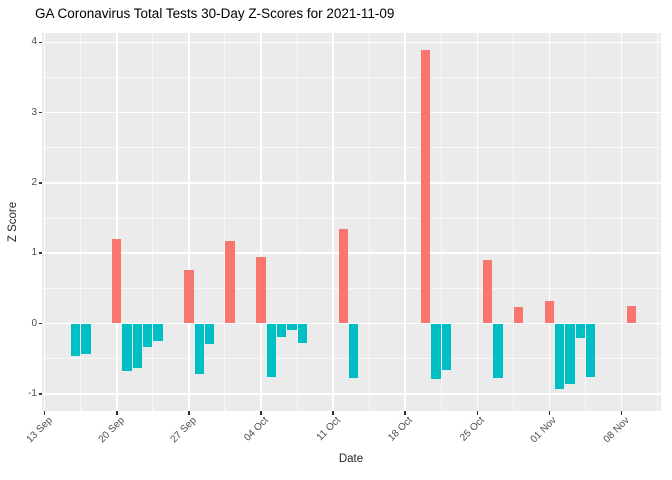 This screenshot has height=480, width=672. I want to click on y-axis-label: Z Score, so click(13, 222).